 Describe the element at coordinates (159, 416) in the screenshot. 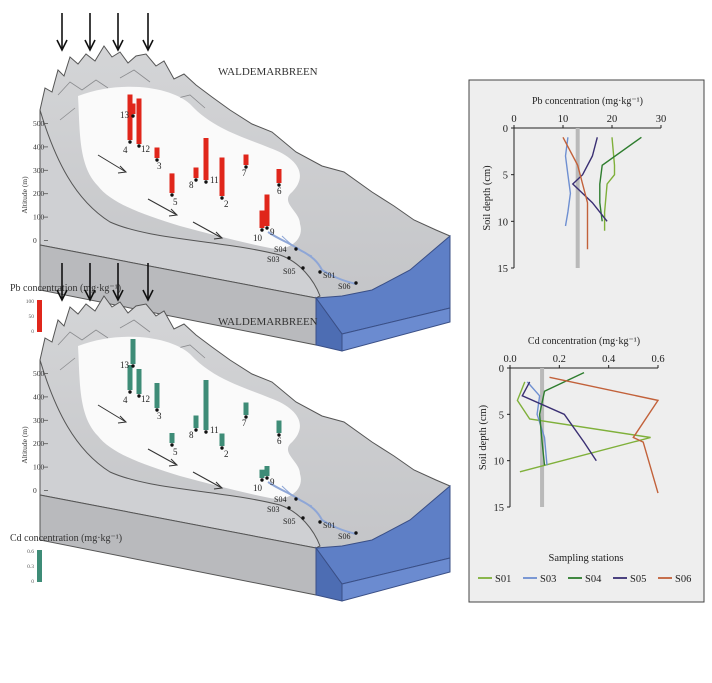

I see `station-label-3: 3` at that location.